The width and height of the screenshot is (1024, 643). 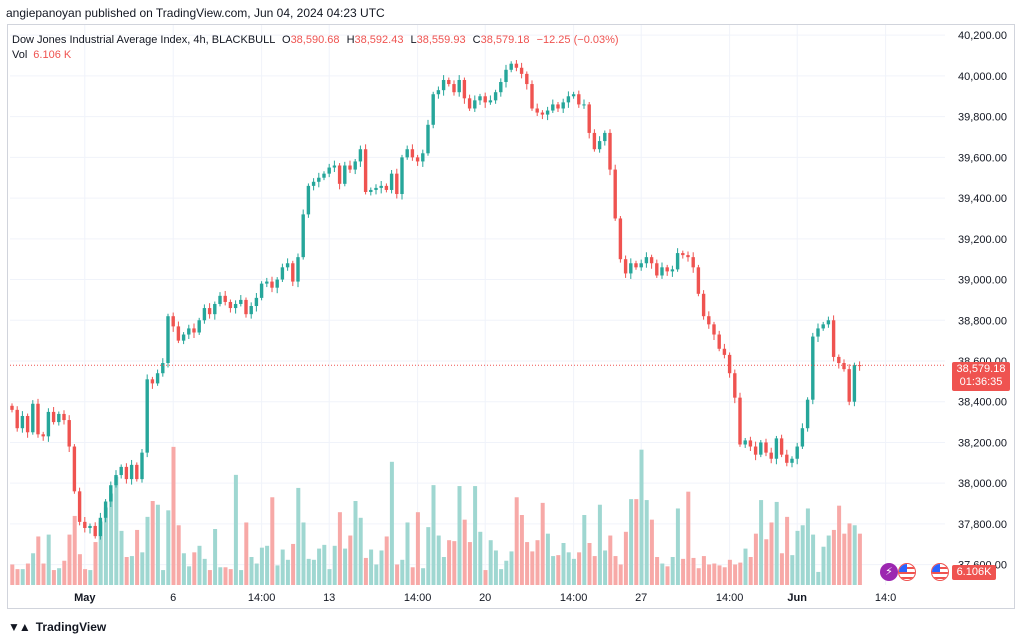 What do you see at coordinates (889, 572) in the screenshot?
I see `flash-icon: ⚡` at bounding box center [889, 572].